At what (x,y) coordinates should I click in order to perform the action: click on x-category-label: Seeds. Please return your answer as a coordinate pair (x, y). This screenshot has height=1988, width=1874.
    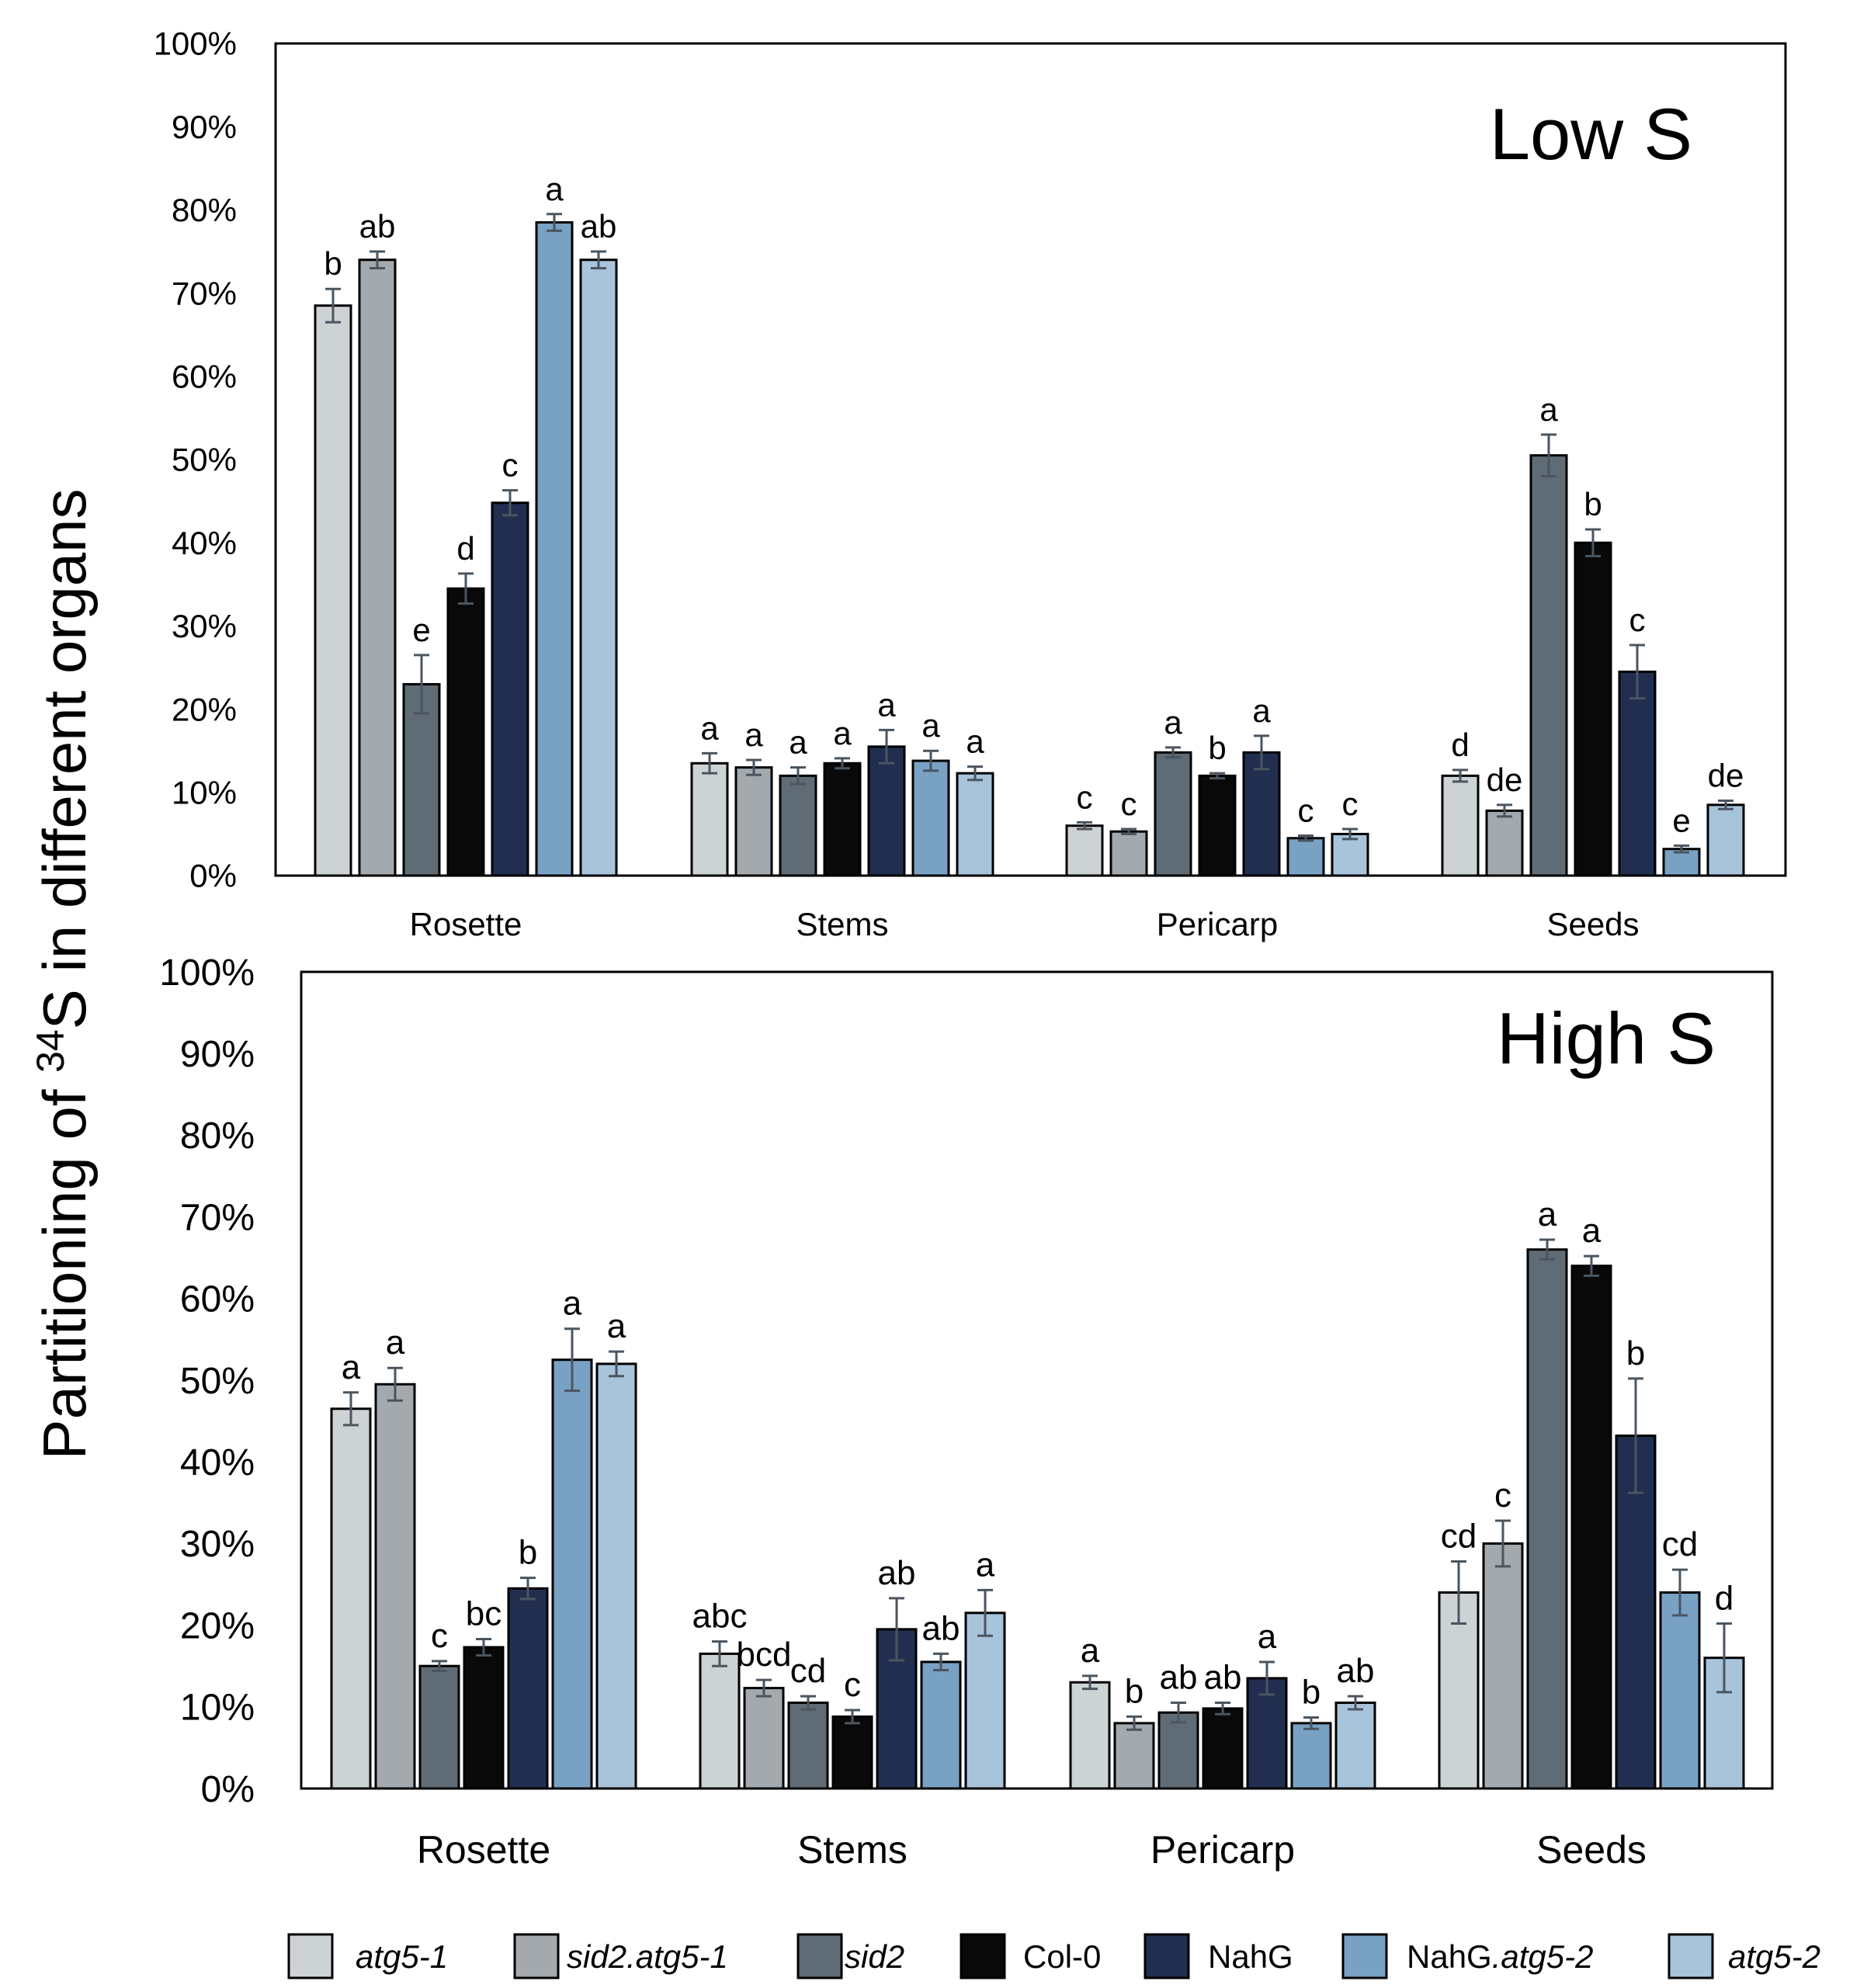
    Looking at the image, I should click on (1592, 924).